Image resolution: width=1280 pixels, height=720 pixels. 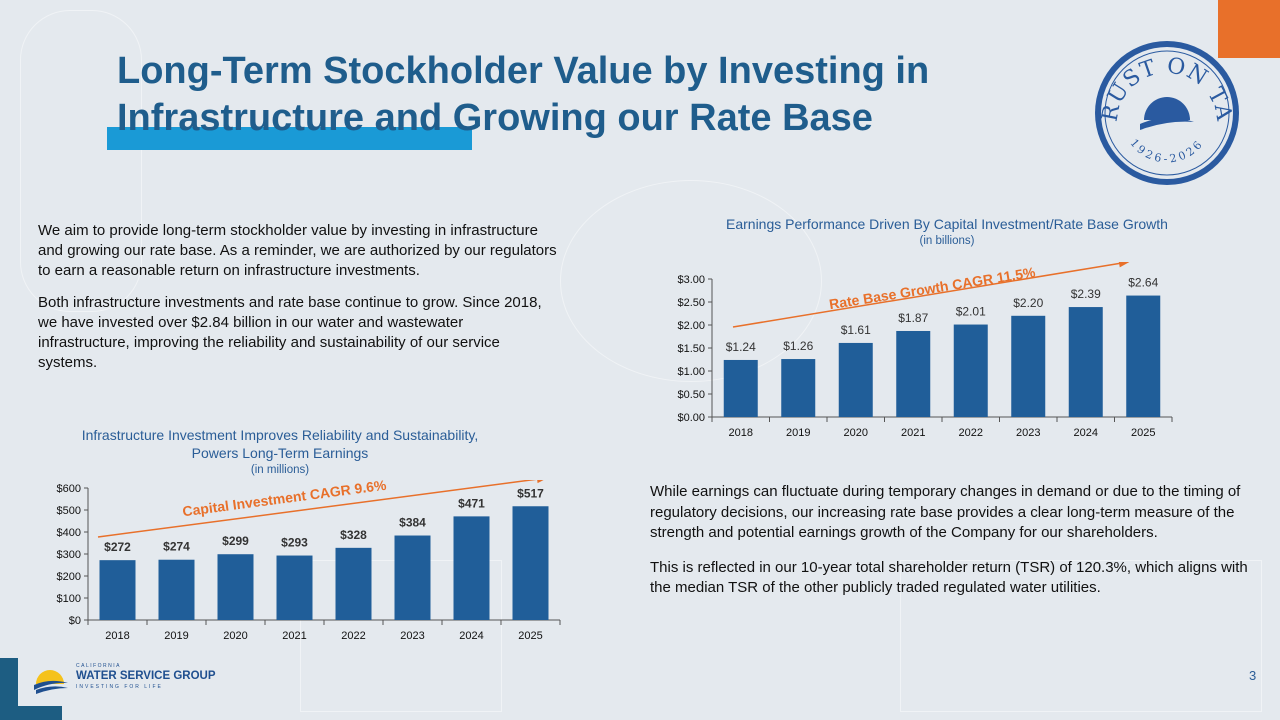 What do you see at coordinates (235, 541) in the screenshot?
I see `data-label: $299` at bounding box center [235, 541].